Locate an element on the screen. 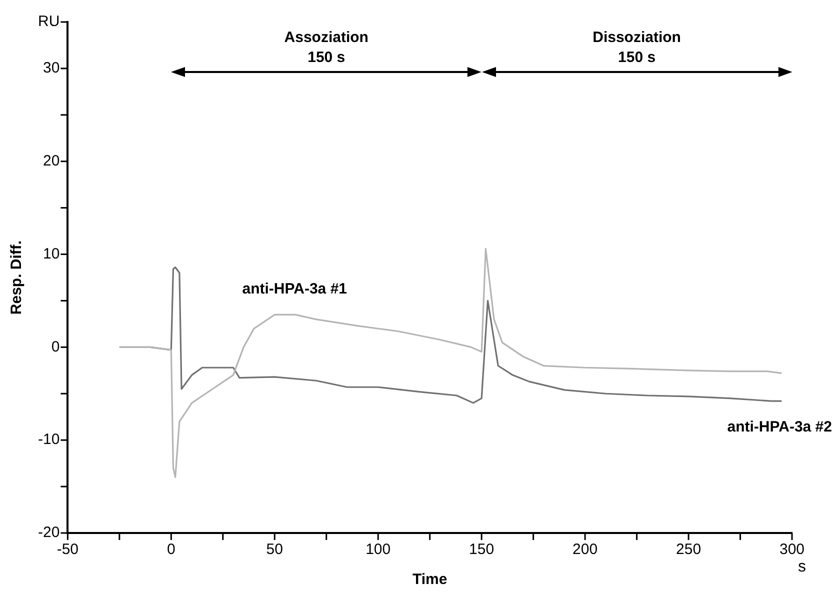 The height and width of the screenshot is (595, 836). x-tick-label: -50 is located at coordinates (67, 549).